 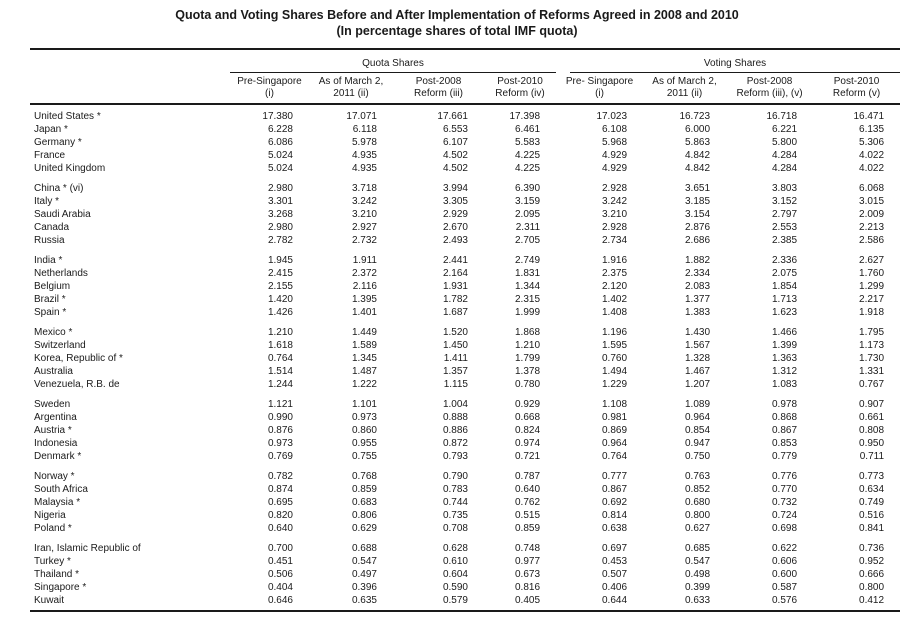 What do you see at coordinates (528, 273) in the screenshot?
I see `value-cell: 1.831` at bounding box center [528, 273].